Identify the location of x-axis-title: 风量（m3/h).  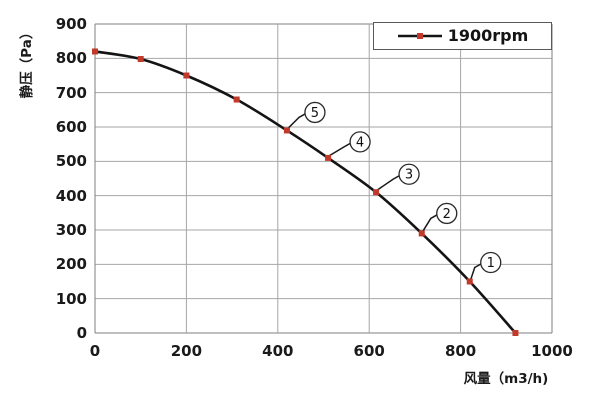
(506, 379).